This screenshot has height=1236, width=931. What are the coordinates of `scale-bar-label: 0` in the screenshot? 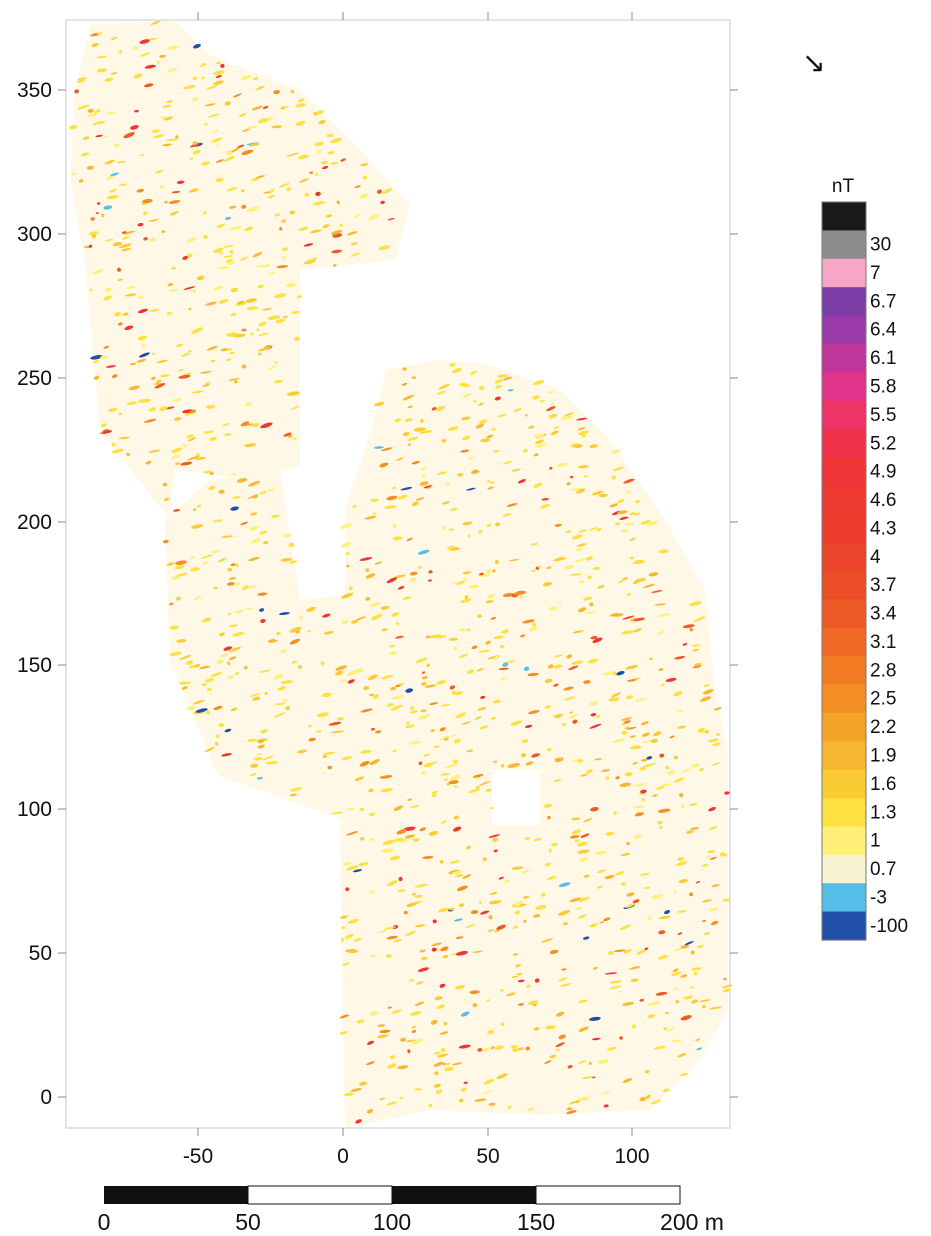 It's located at (104, 1222).